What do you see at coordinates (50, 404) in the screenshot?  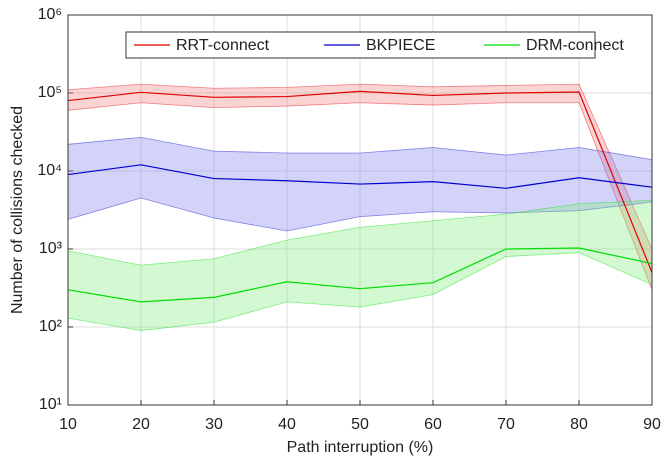 I see `y-tick-label: 10¹` at bounding box center [50, 404].